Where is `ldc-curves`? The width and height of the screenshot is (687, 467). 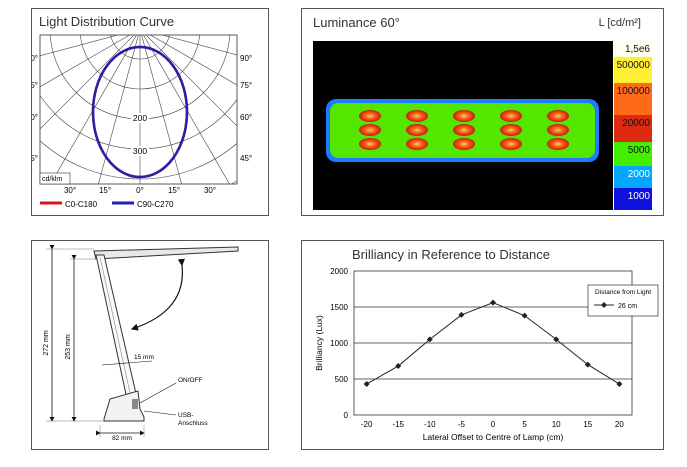 ldc-curves is located at coordinates (140, 112).